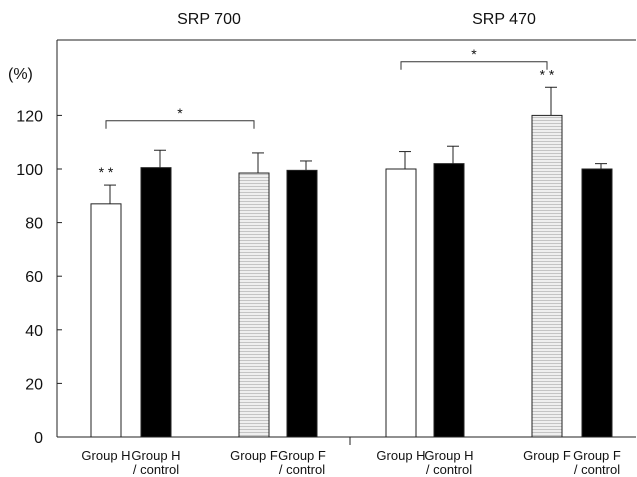 This screenshot has height=477, width=637. Describe the element at coordinates (20, 74) in the screenshot. I see `y-axis-label: (%)` at that location.